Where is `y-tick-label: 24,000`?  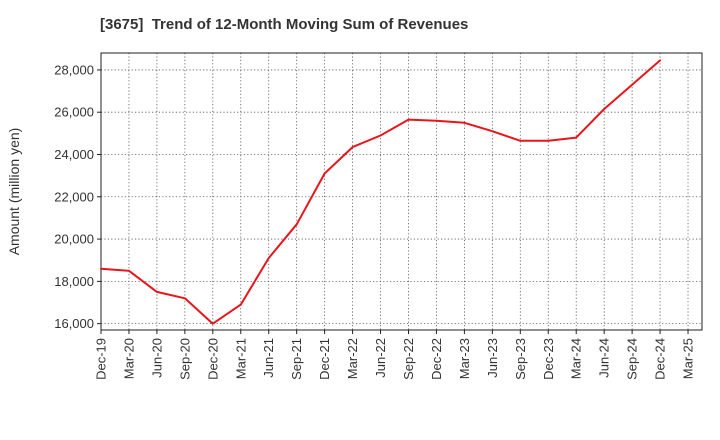
y-tick-label: 24,000 is located at coordinates (74, 154).